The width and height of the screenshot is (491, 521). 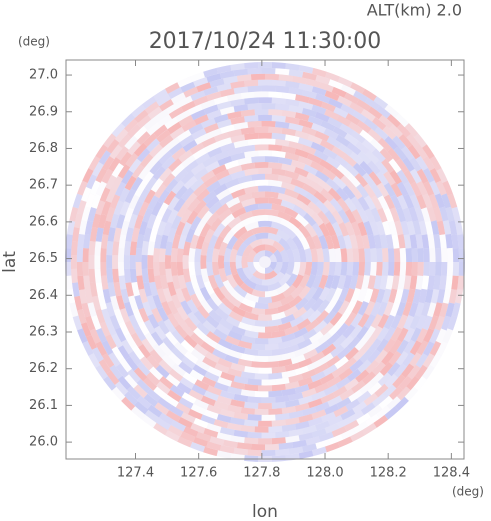 What do you see at coordinates (265, 41) in the screenshot?
I see `chart-title: 2017/10/24 11:30:00` at bounding box center [265, 41].